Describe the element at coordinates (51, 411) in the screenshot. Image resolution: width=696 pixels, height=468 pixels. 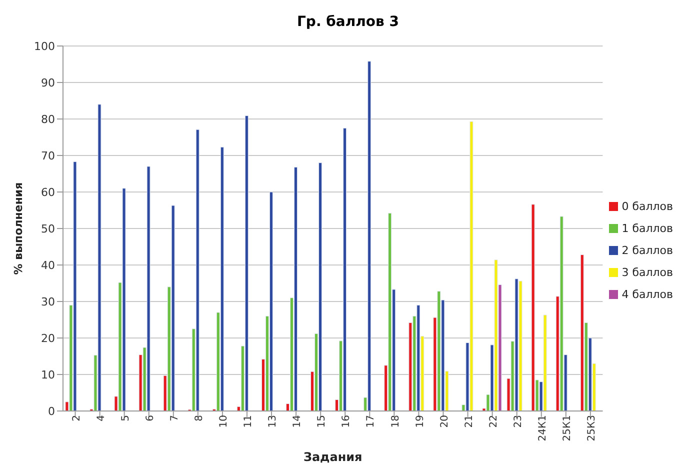
I see `y-tick-label: 0` at that location.